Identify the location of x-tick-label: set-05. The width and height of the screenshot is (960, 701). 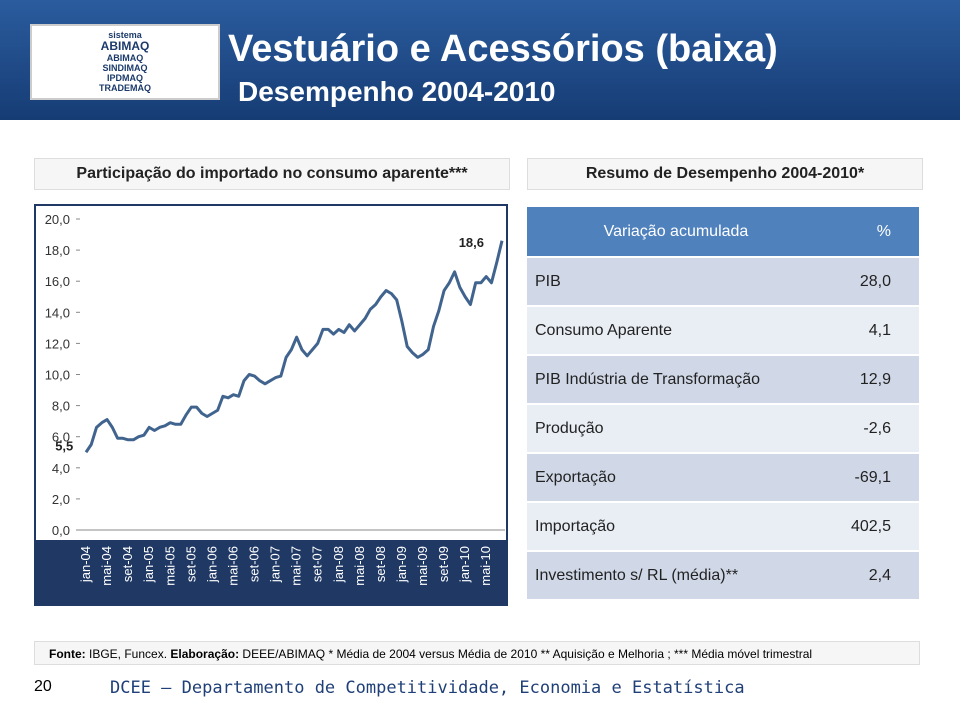
(190, 564).